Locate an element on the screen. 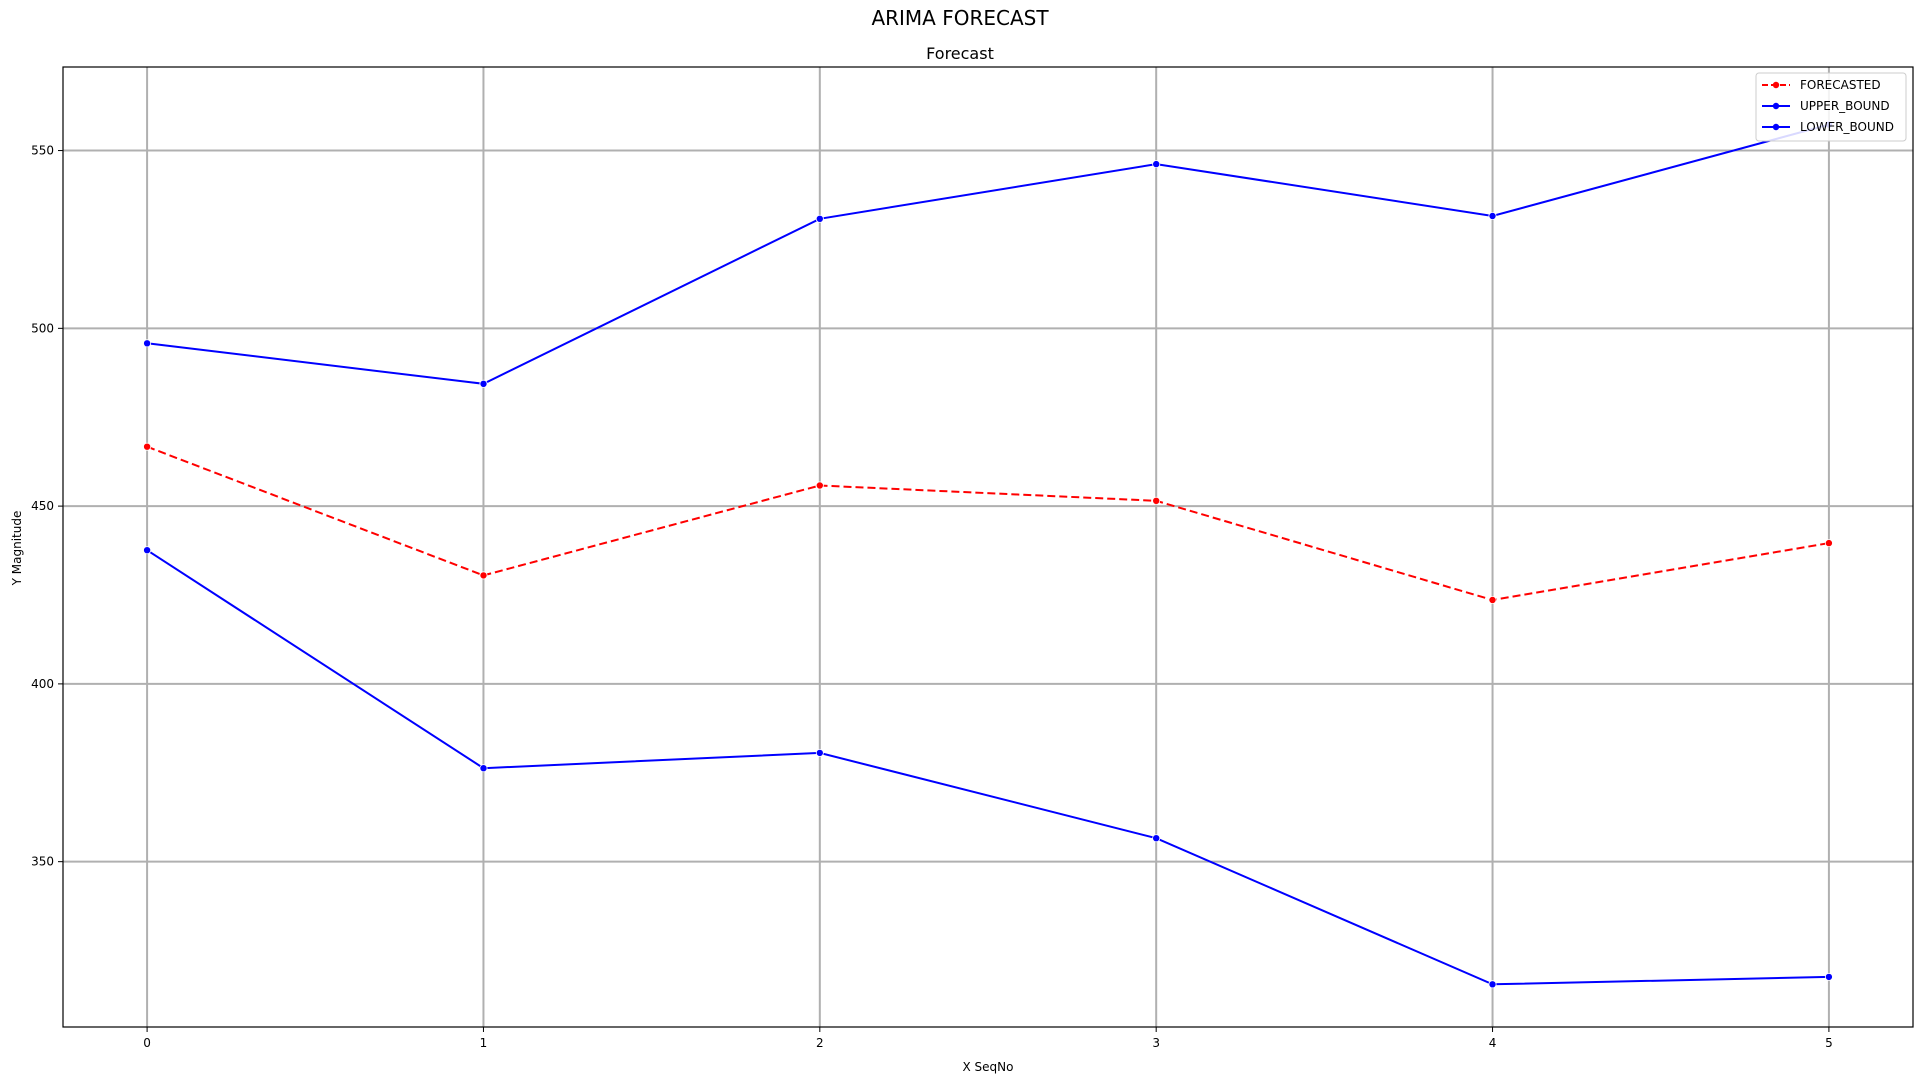 The height and width of the screenshot is (1080, 1920). legend-label: UPPER_BOUND is located at coordinates (1845, 106).